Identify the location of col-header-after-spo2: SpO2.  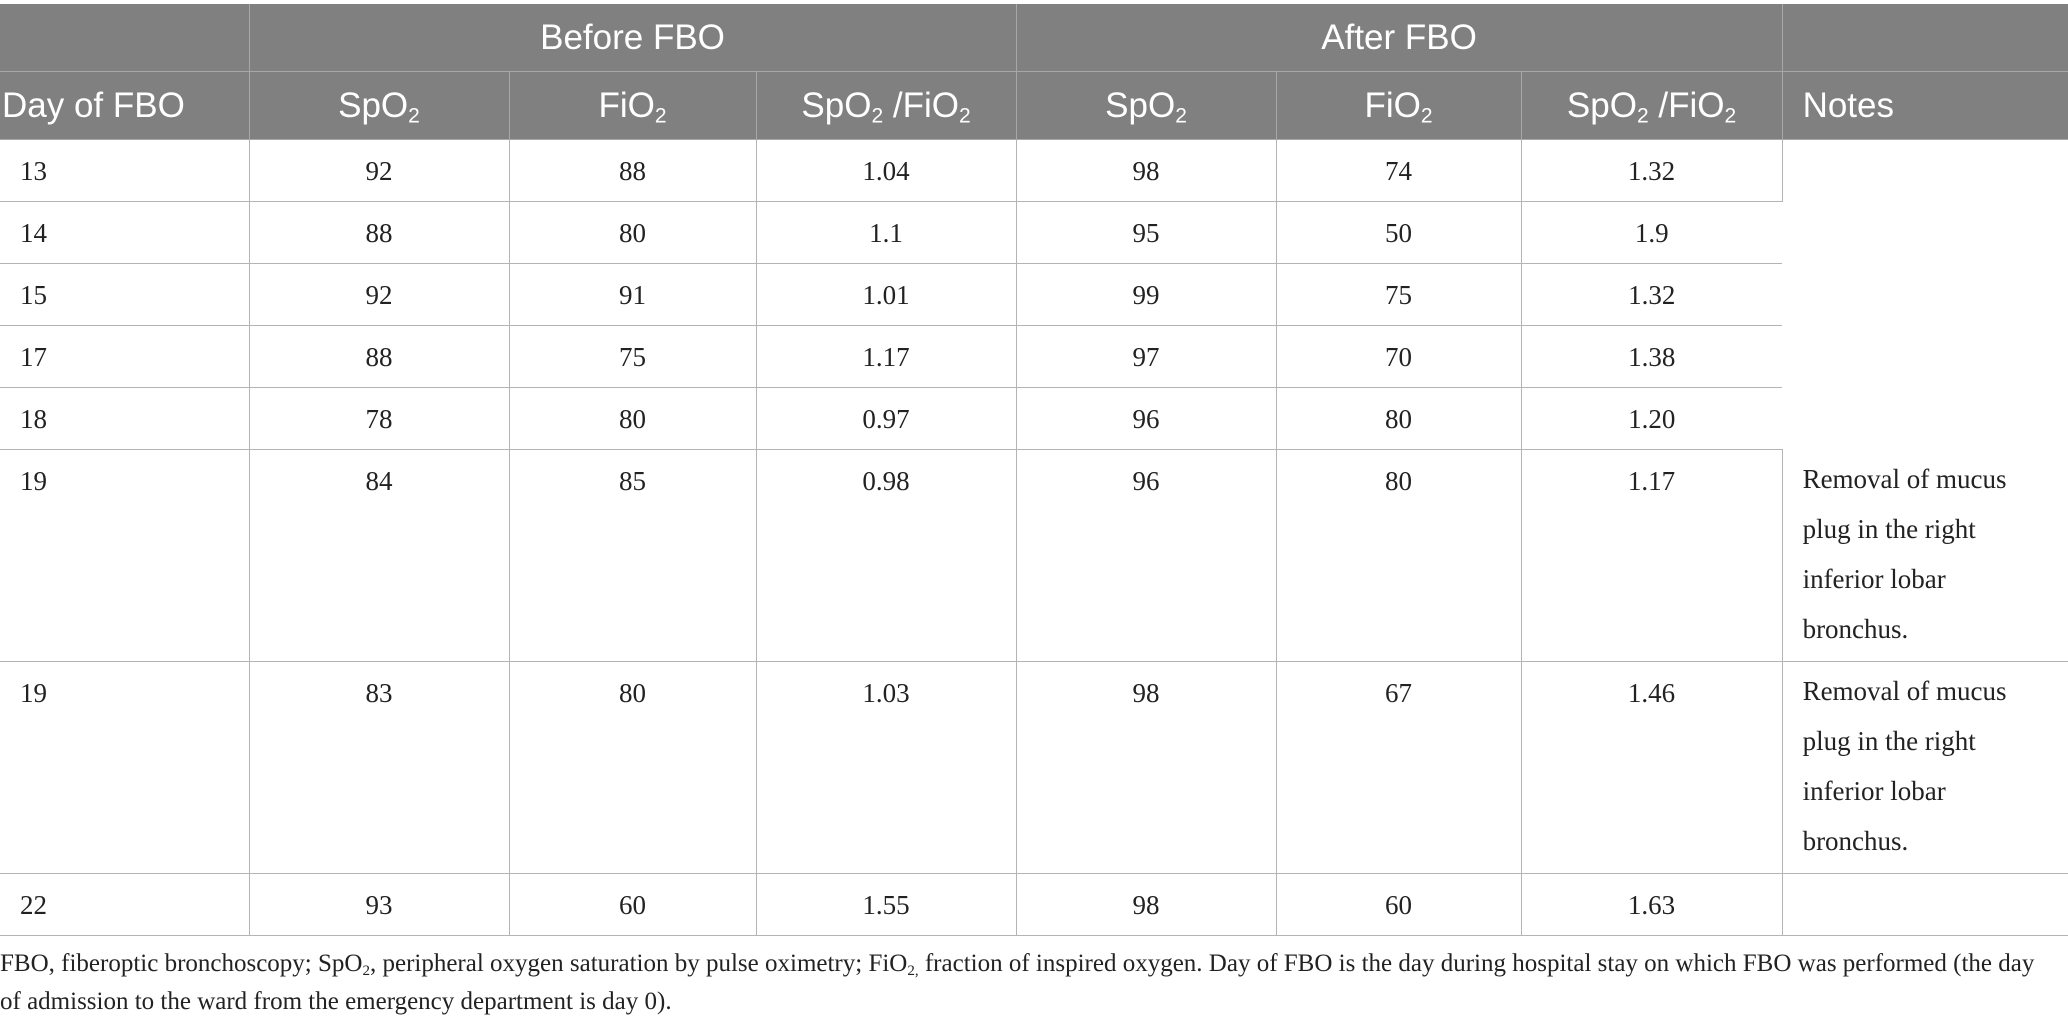
(1146, 105).